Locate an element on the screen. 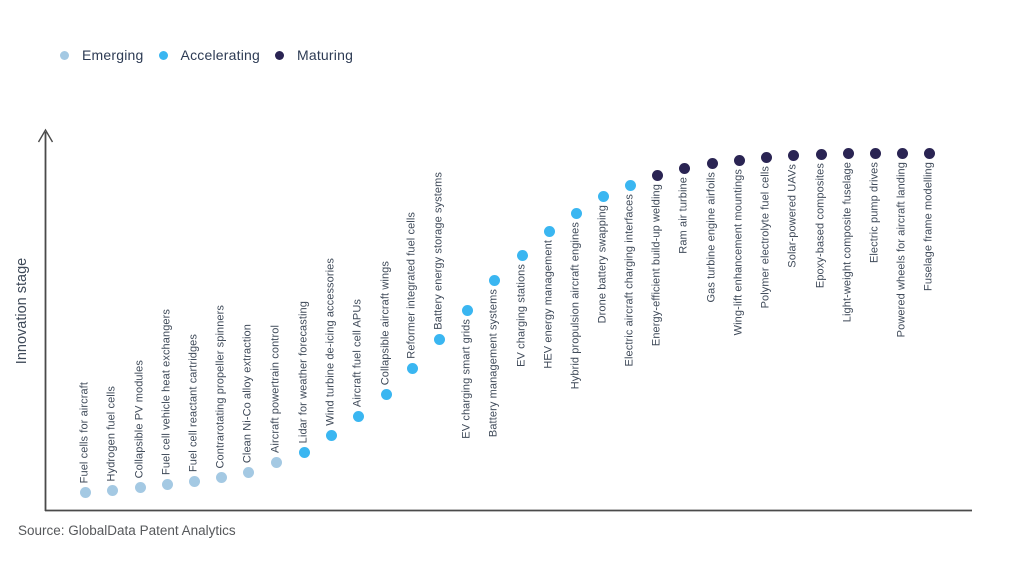 The image size is (1024, 576). emerging-legend-dot-icon is located at coordinates (64, 55).